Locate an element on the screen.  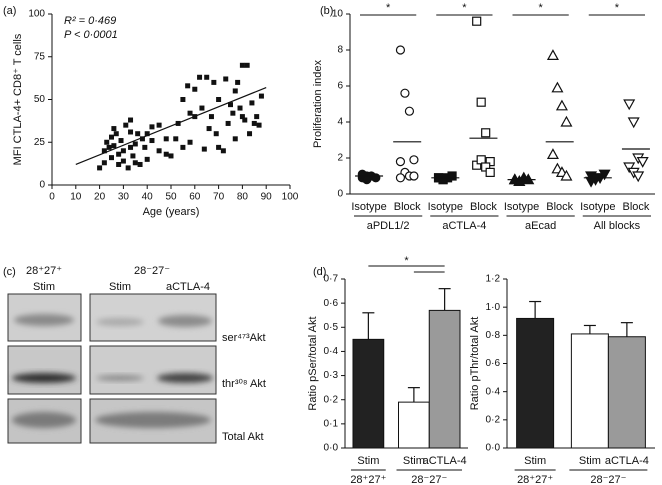
blot-lane-label: aCTLA-4 is located at coordinates (188, 287).